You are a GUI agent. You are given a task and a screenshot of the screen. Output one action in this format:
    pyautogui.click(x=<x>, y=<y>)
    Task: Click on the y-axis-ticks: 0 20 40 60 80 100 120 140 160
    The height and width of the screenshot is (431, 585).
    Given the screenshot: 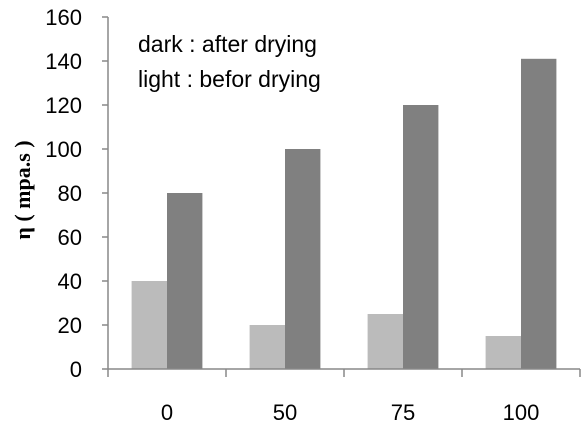 What is the action you would take?
    pyautogui.click(x=76, y=193)
    